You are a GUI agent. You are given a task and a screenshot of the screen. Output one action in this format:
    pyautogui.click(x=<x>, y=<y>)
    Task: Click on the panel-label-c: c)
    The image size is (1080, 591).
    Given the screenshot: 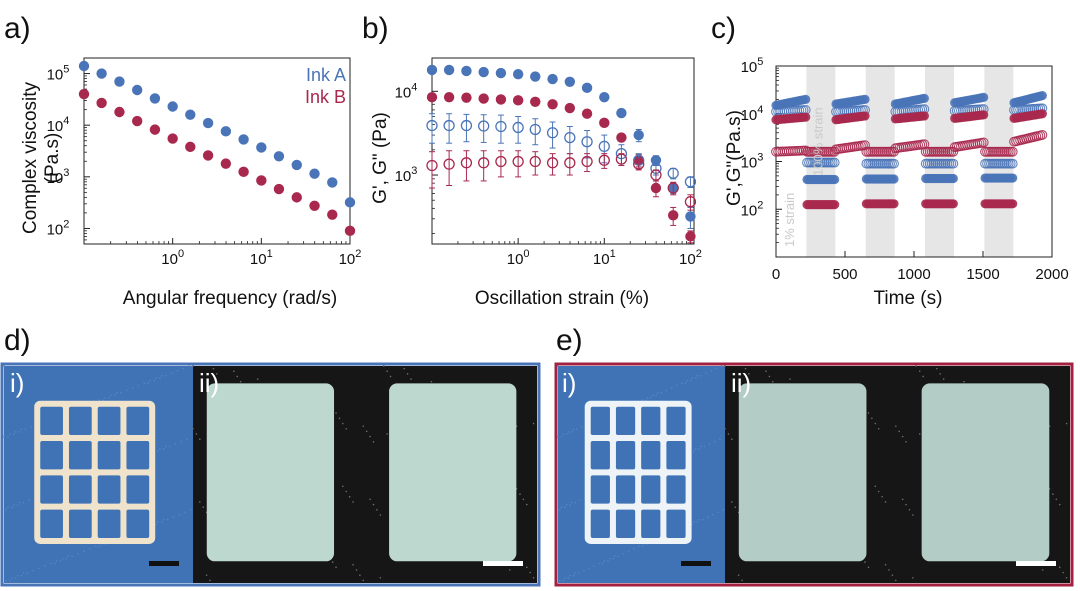 What is the action you would take?
    pyautogui.click(x=723, y=28)
    